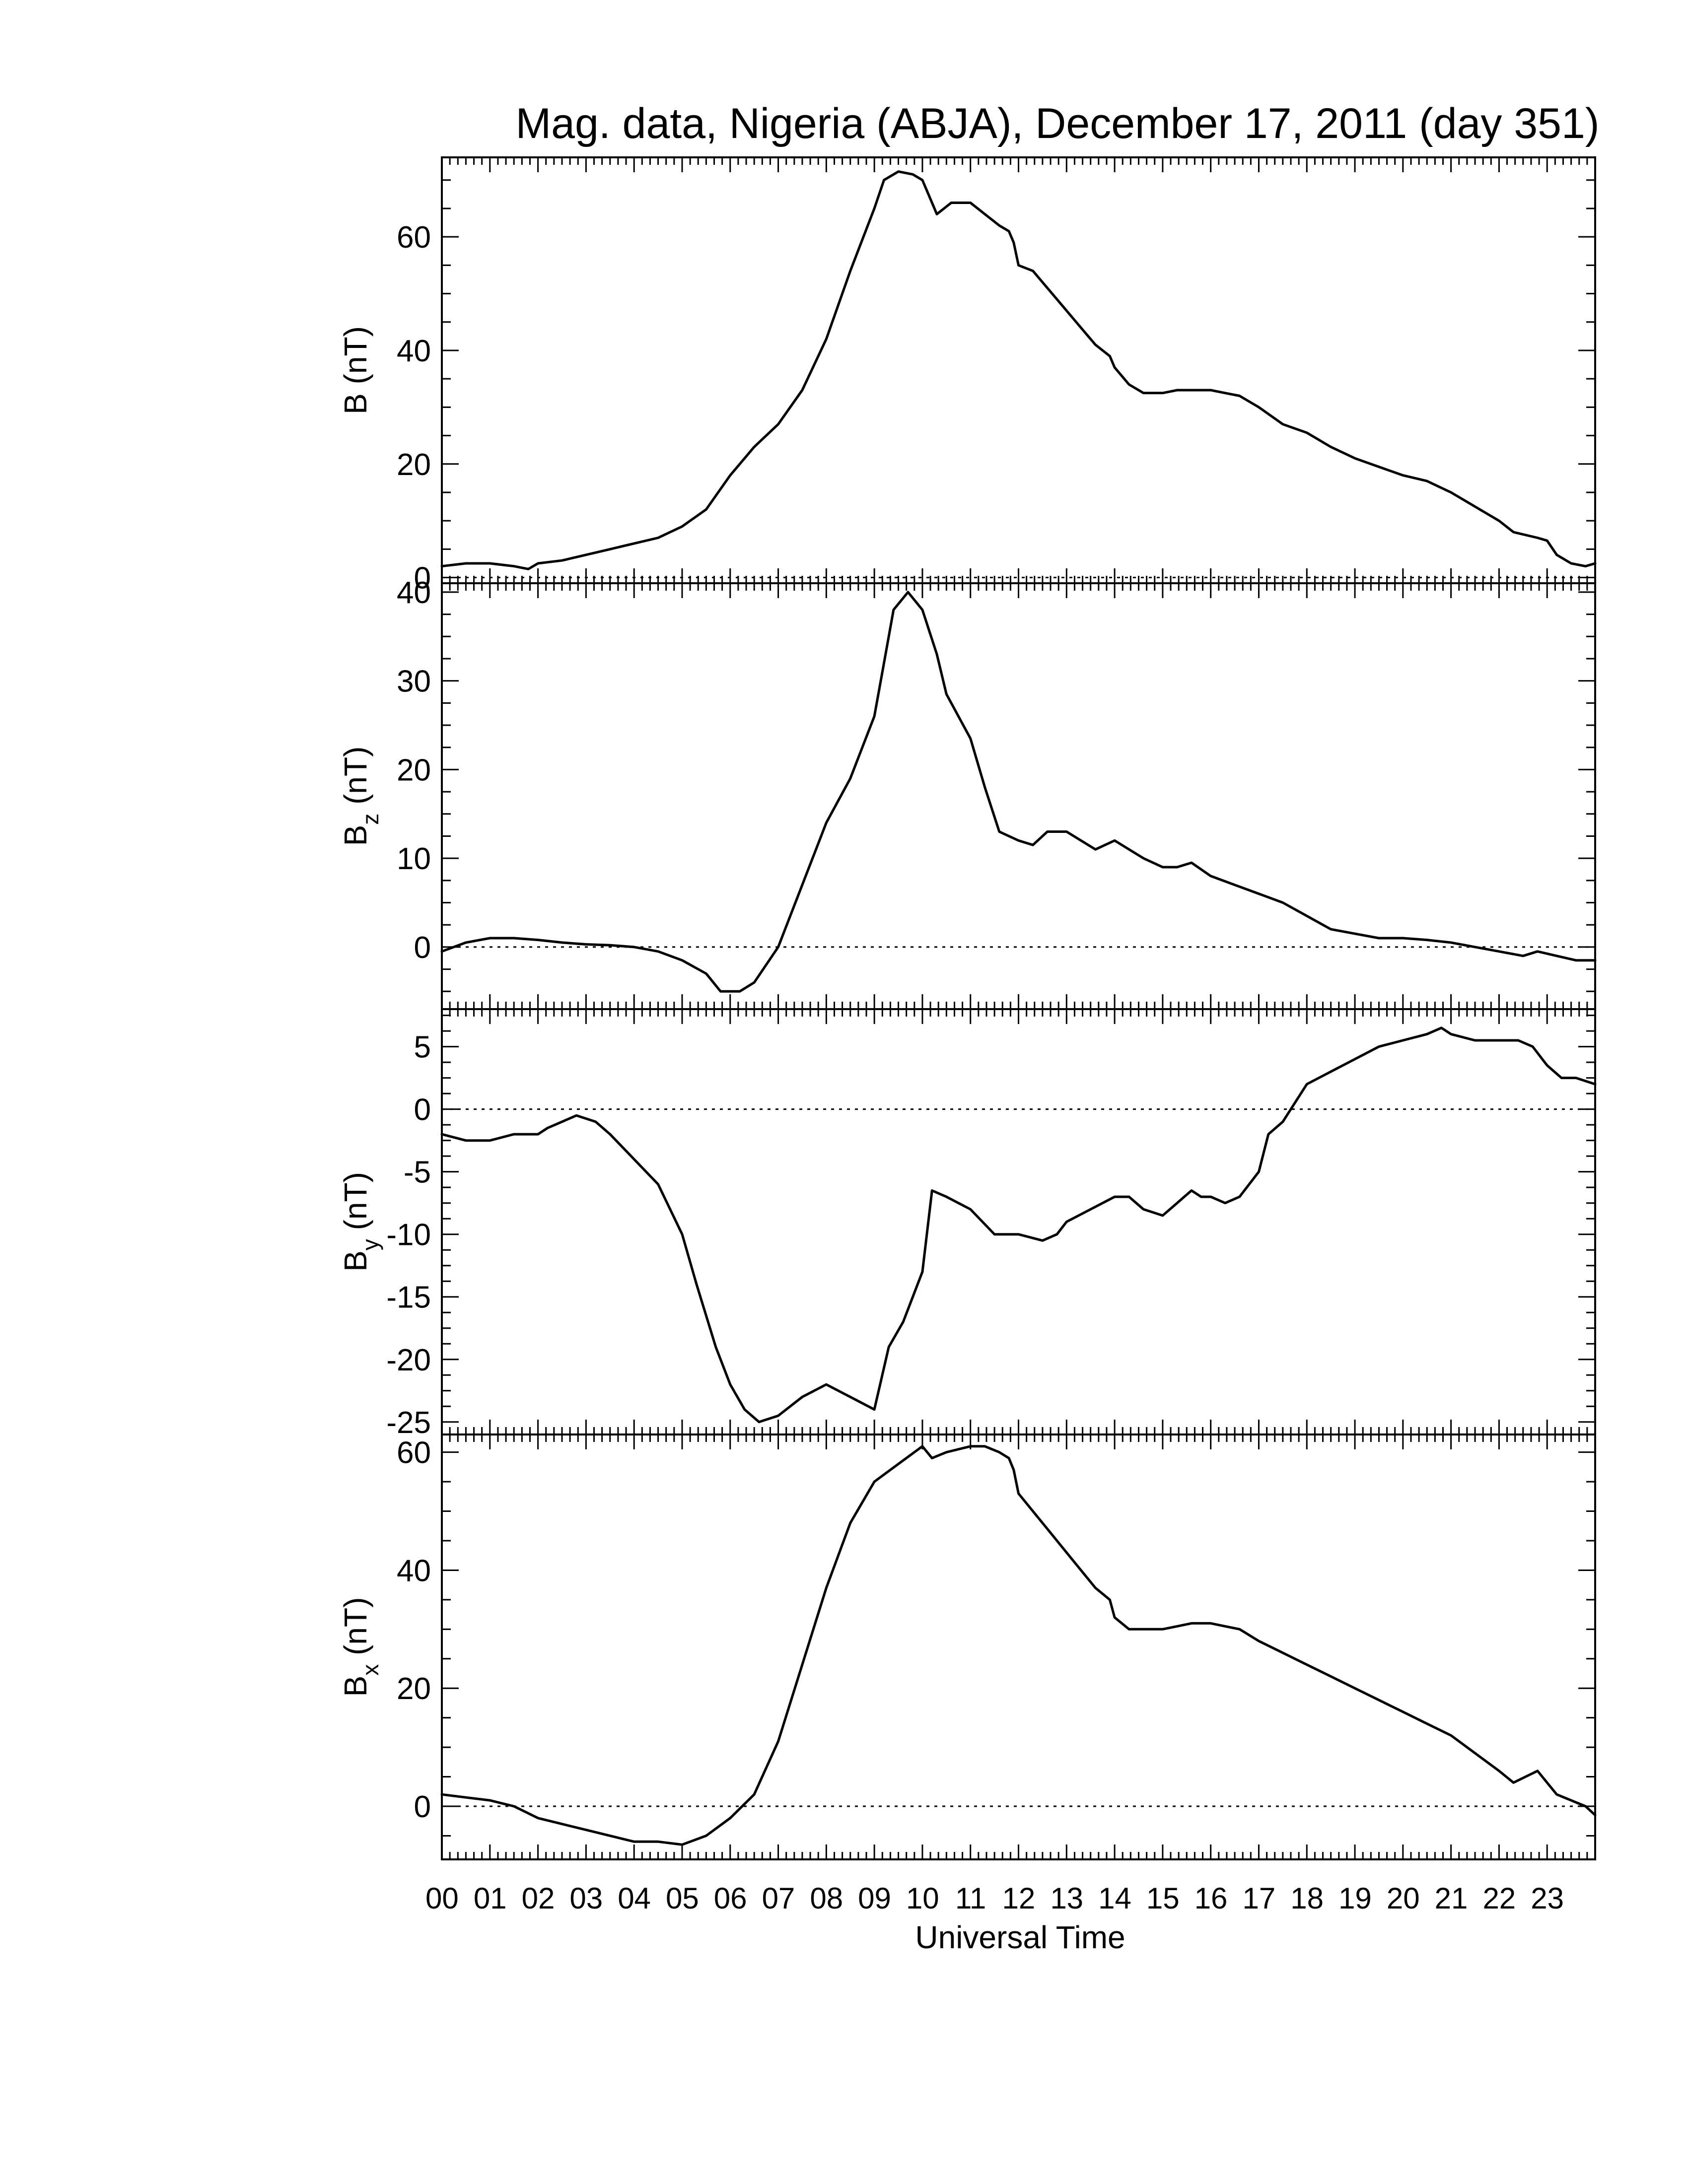  I want to click on y-tick-label: -5, so click(417, 1173).